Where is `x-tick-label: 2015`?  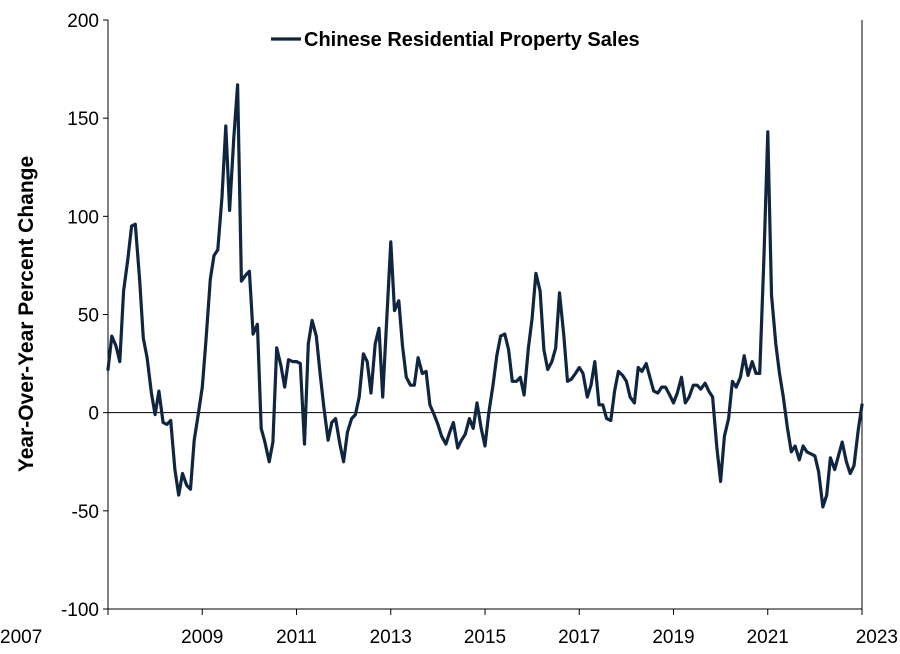
x-tick-label: 2015 is located at coordinates (485, 637).